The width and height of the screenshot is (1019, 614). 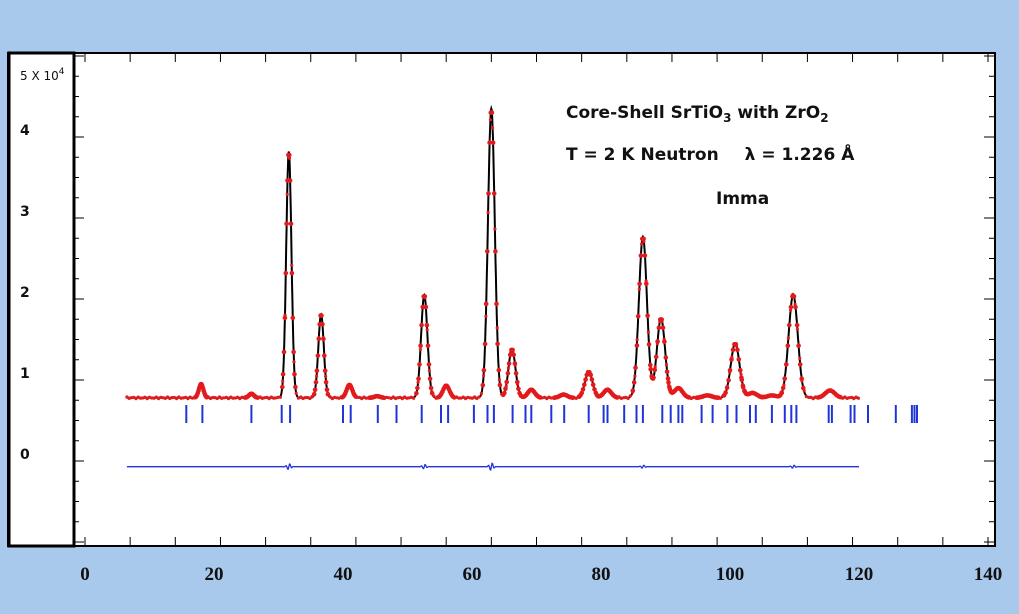 What do you see at coordinates (25, 293) in the screenshot?
I see `y-tick-label: 2` at bounding box center [25, 293].